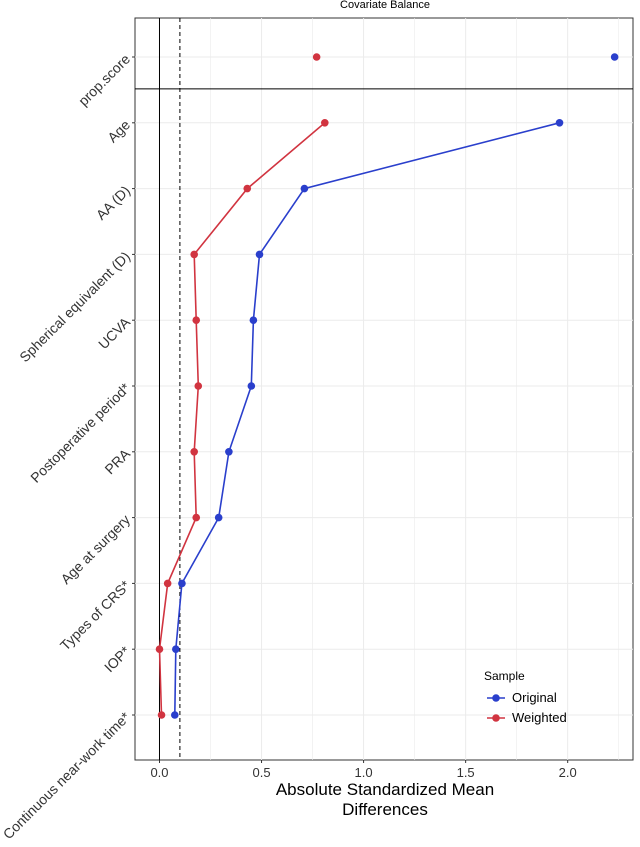 This screenshot has width=640, height=847. What do you see at coordinates (74, 306) in the screenshot?
I see `y-tick-label: Spherical equivalent (D)` at bounding box center [74, 306].